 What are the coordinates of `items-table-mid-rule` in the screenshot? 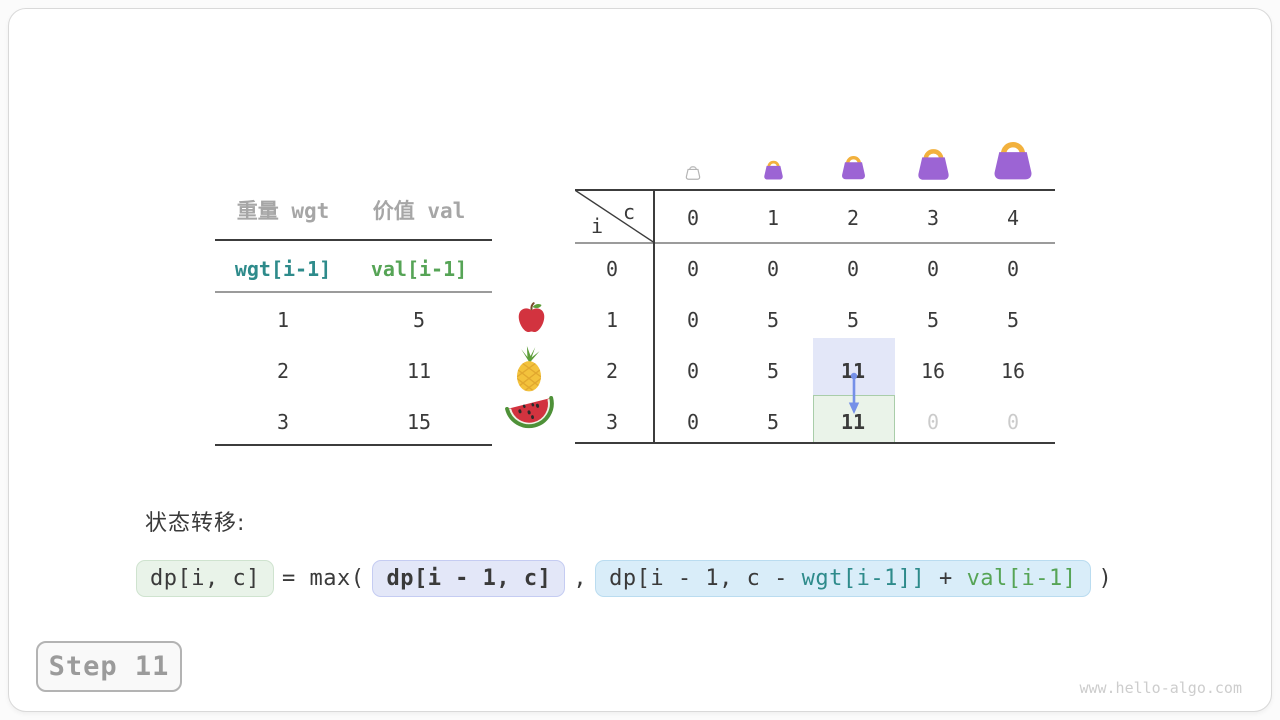 It's located at (353, 292).